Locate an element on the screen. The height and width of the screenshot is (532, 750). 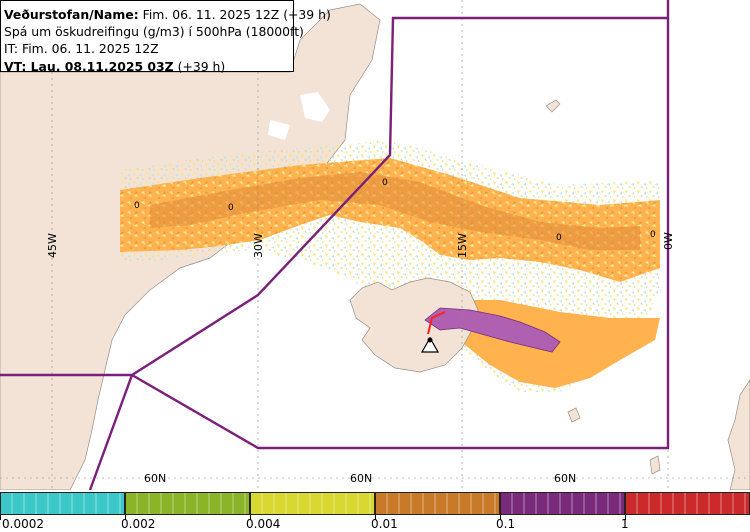
volcano-warning-triangle-icon is located at coordinates (430, 344).